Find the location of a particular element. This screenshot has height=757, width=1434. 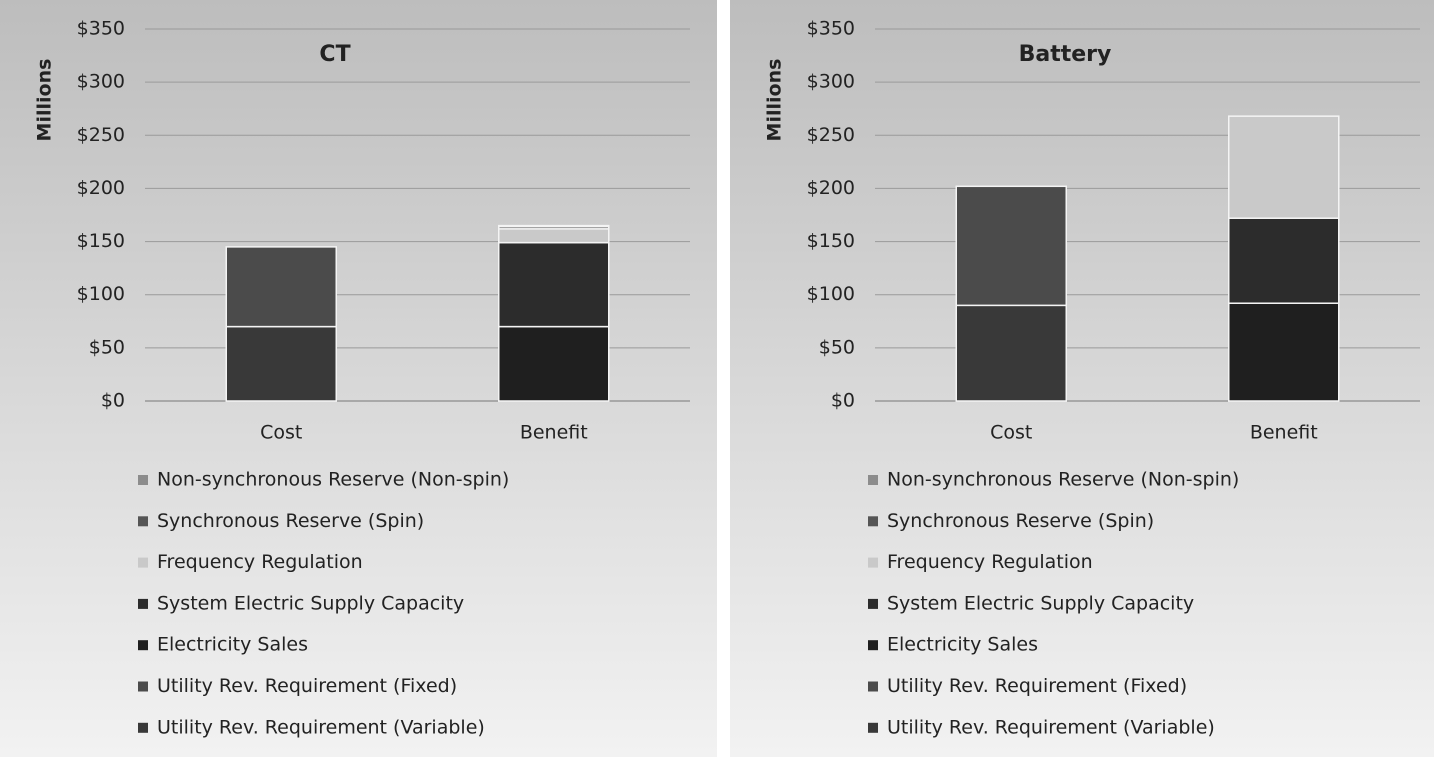

chart-title: Battery is located at coordinates (1065, 54).